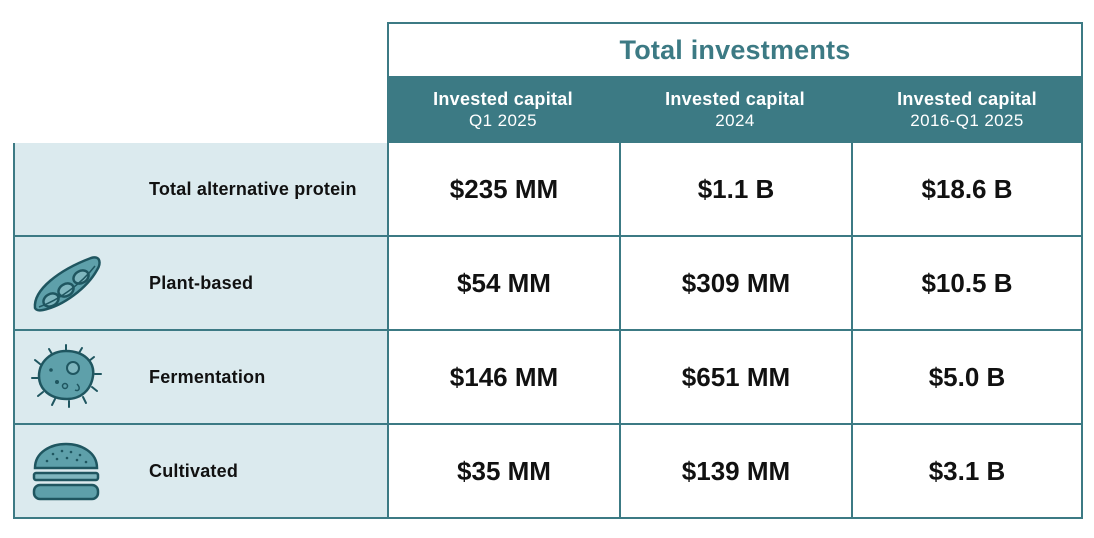 The width and height of the screenshot is (1094, 538). I want to click on column-header-2016-q1-2025: Invested capital 2016-Q1 2025, so click(967, 109).